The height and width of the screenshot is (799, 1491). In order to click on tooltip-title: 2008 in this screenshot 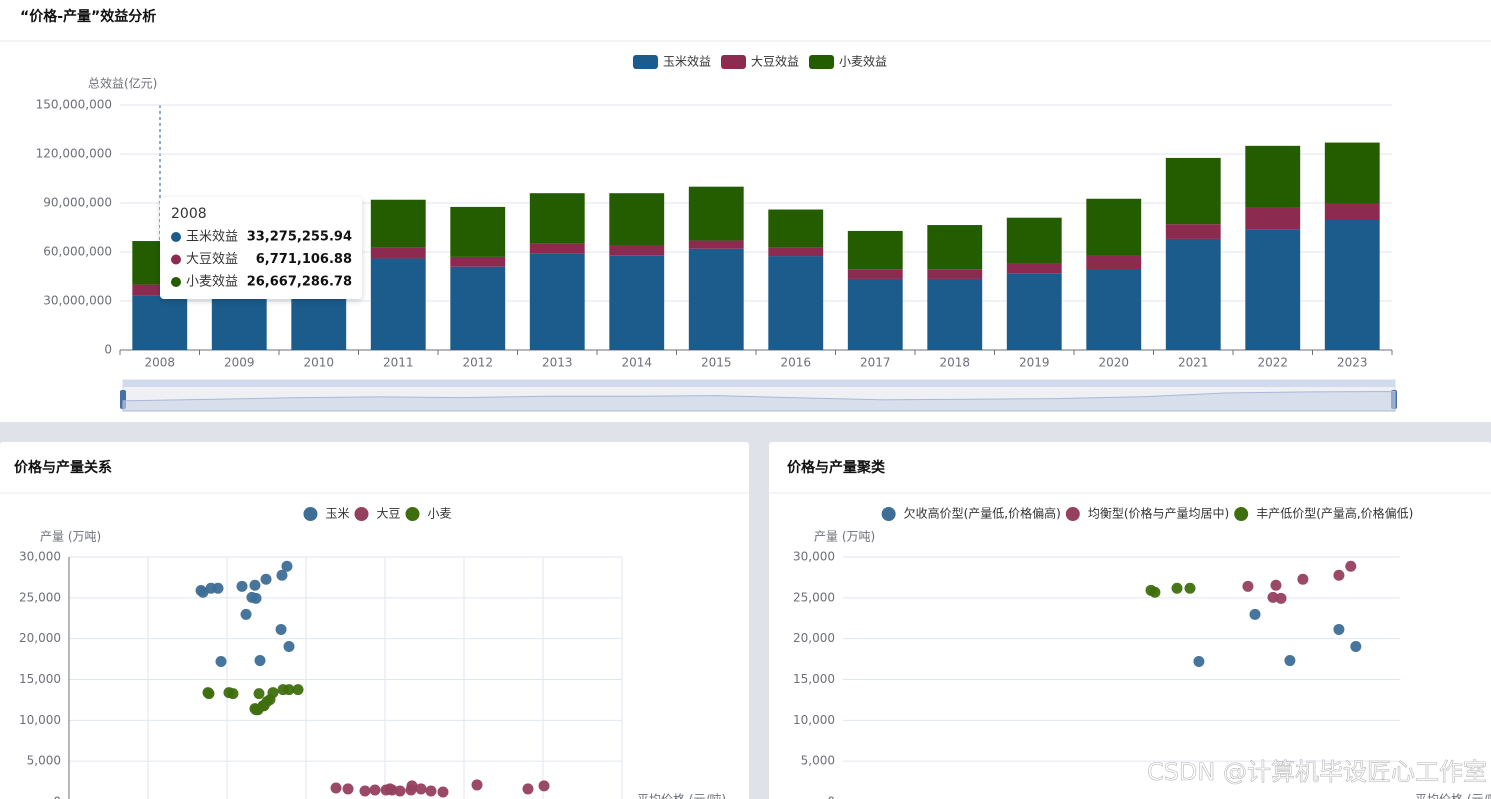, I will do `click(189, 214)`.